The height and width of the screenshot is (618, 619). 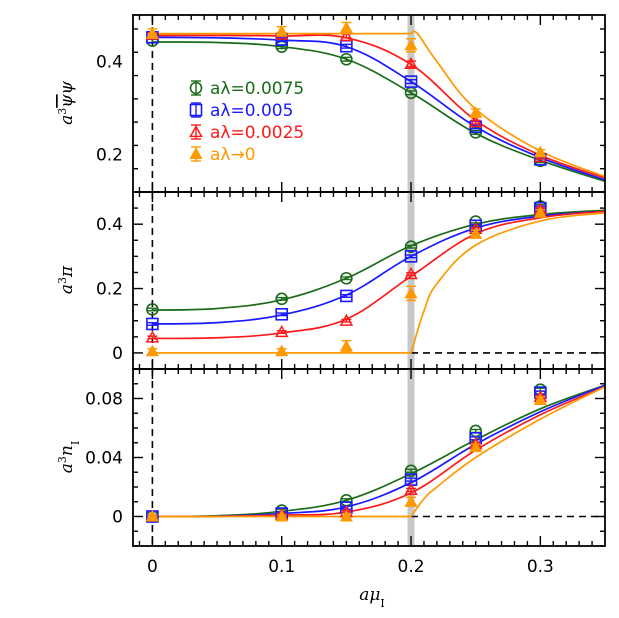 What do you see at coordinates (379, 260) in the screenshot?
I see `curve-l0075` at bounding box center [379, 260].